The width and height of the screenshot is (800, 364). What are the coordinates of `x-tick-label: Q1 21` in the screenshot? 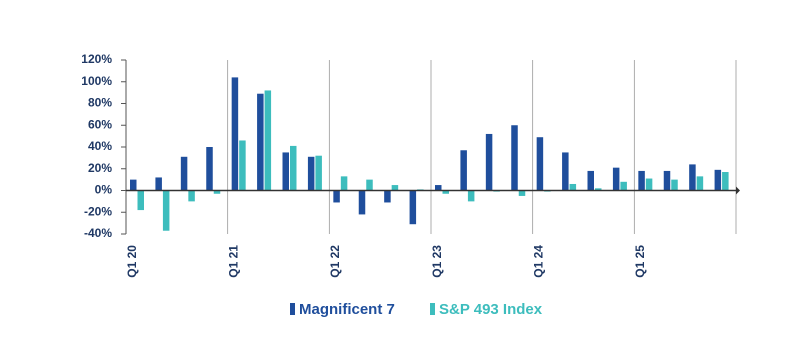 It's located at (234, 261).